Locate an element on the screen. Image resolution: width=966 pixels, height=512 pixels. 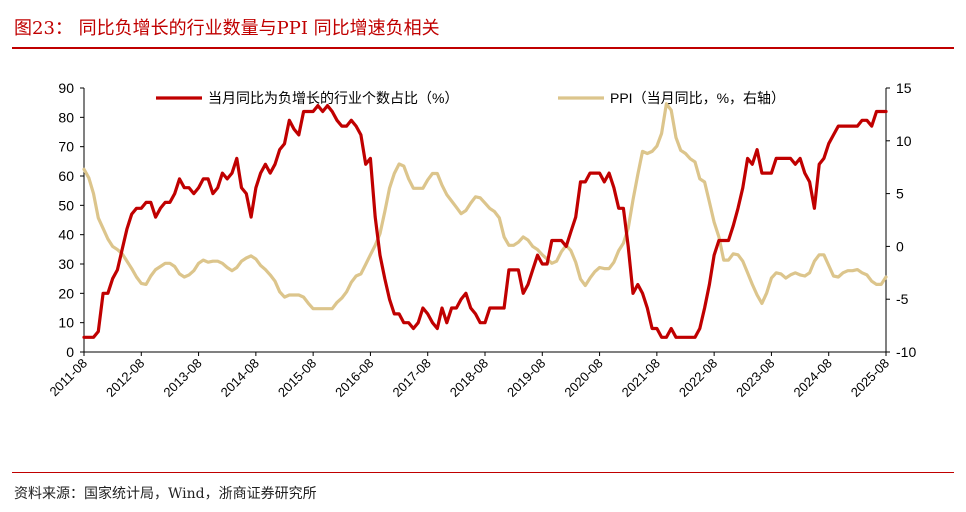
chart-legend: 当月同比为负增长的行业个数占比（%） PPI（当月同比，%，右轴） is located at coordinates (470, 98).